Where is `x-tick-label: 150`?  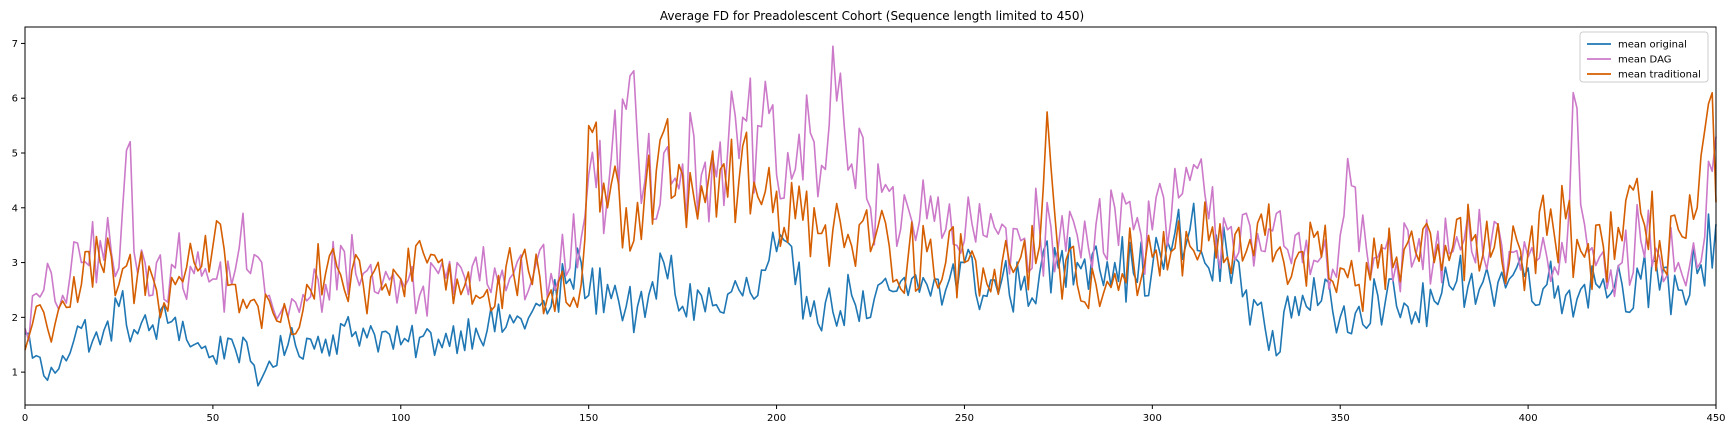
x-tick-label: 150 is located at coordinates (588, 418).